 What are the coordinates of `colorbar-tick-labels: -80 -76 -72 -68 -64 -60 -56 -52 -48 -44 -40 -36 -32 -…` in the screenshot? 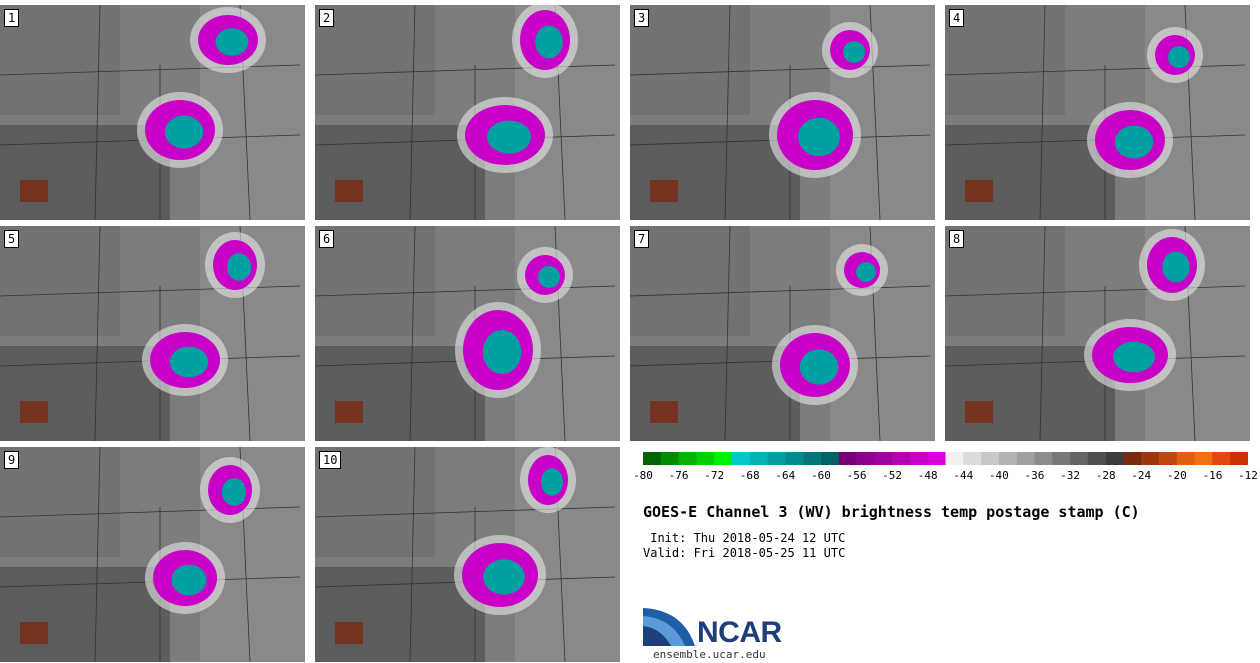 It's located at (946, 477).